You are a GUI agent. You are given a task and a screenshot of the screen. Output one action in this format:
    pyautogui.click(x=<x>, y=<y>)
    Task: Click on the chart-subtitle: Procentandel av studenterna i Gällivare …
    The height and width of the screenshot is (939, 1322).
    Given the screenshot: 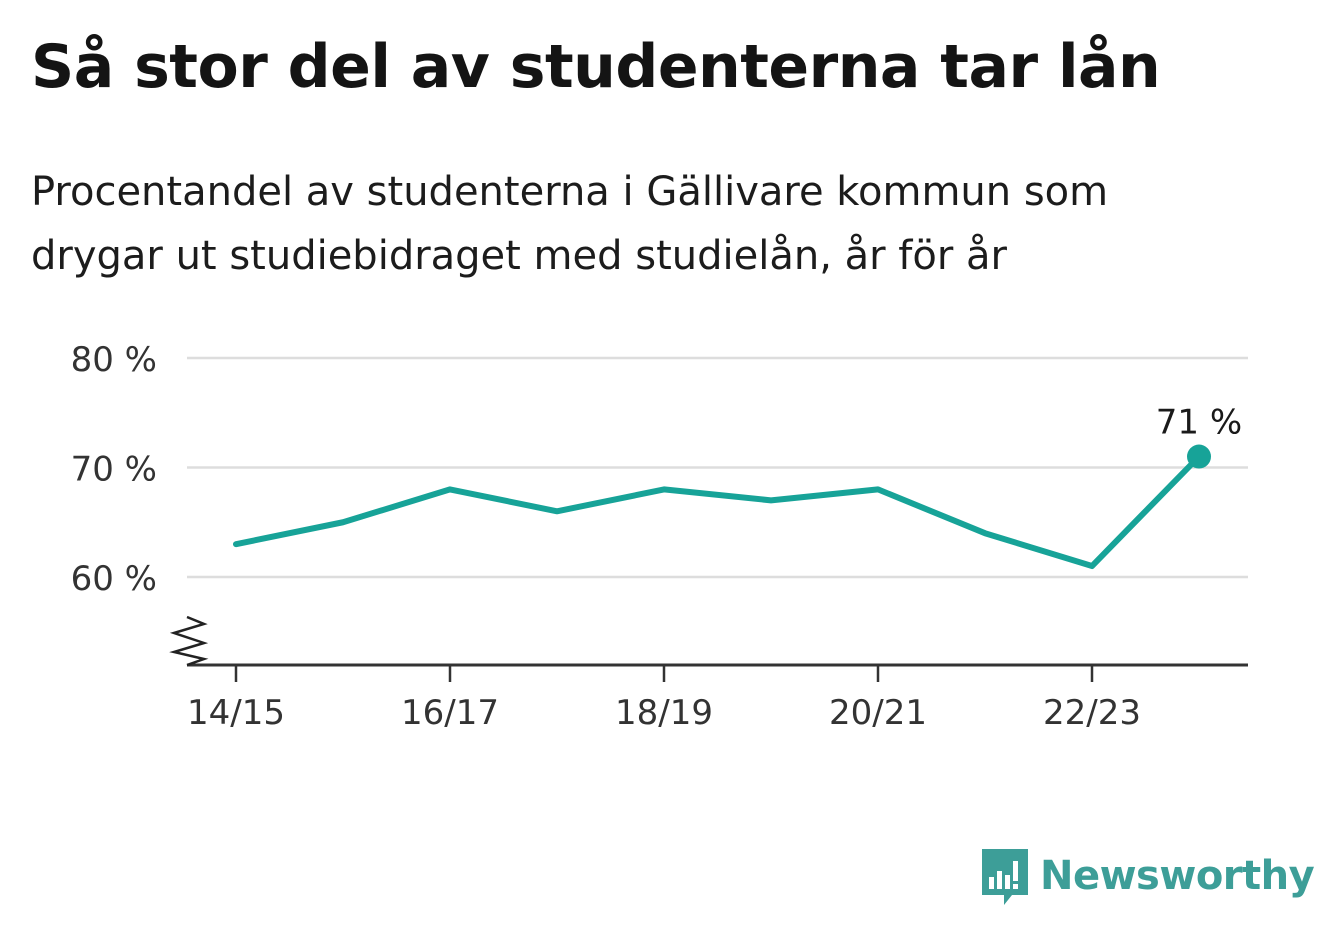 What is the action you would take?
    pyautogui.click(x=570, y=224)
    